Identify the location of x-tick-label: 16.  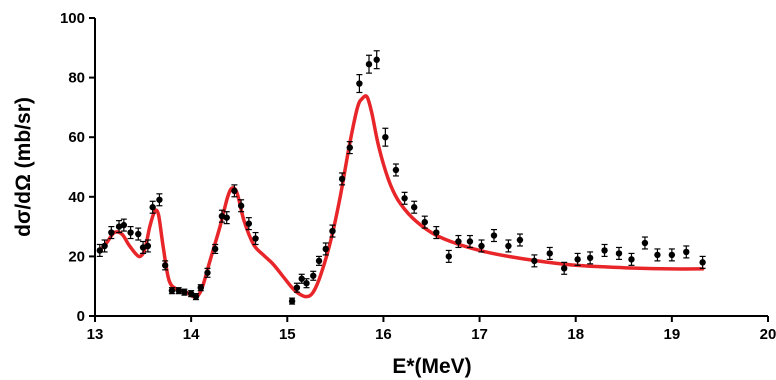
(383, 334).